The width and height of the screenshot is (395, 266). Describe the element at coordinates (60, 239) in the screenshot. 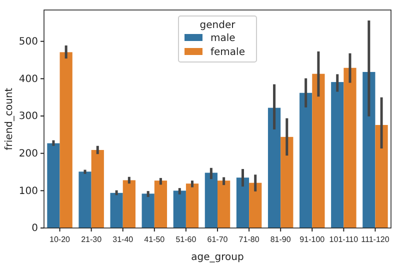

I see `x-tick-label: 10-20` at that location.